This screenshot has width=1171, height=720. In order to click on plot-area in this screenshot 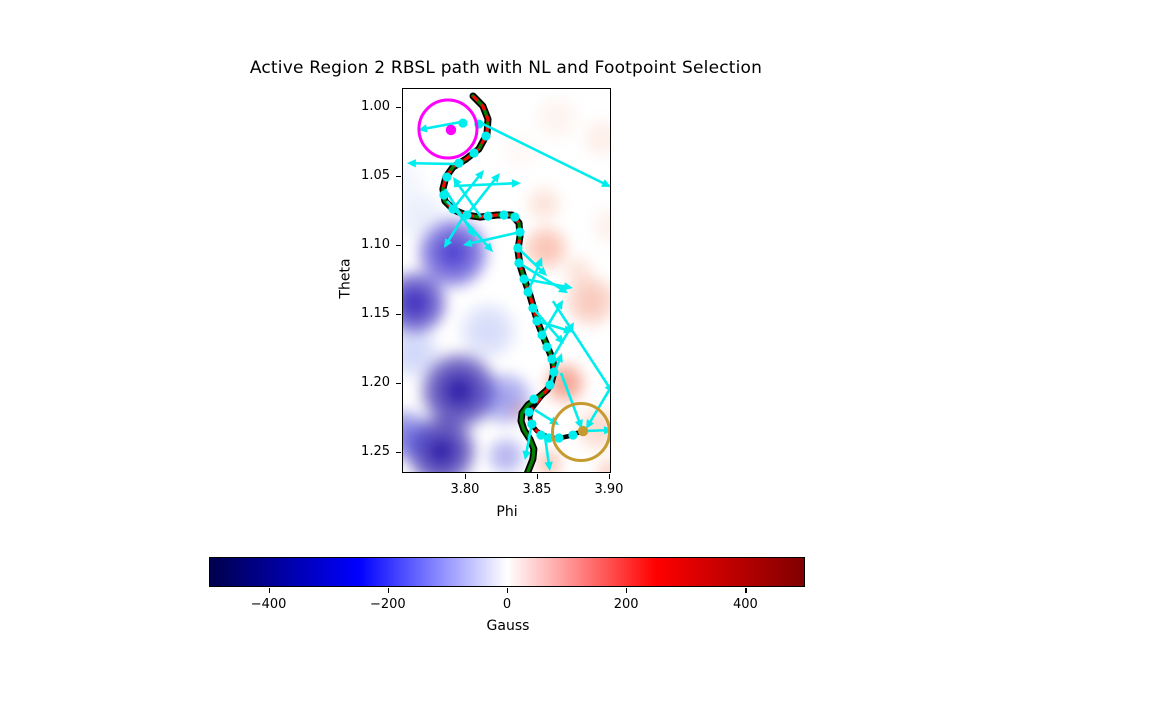, I will do `click(506, 280)`.